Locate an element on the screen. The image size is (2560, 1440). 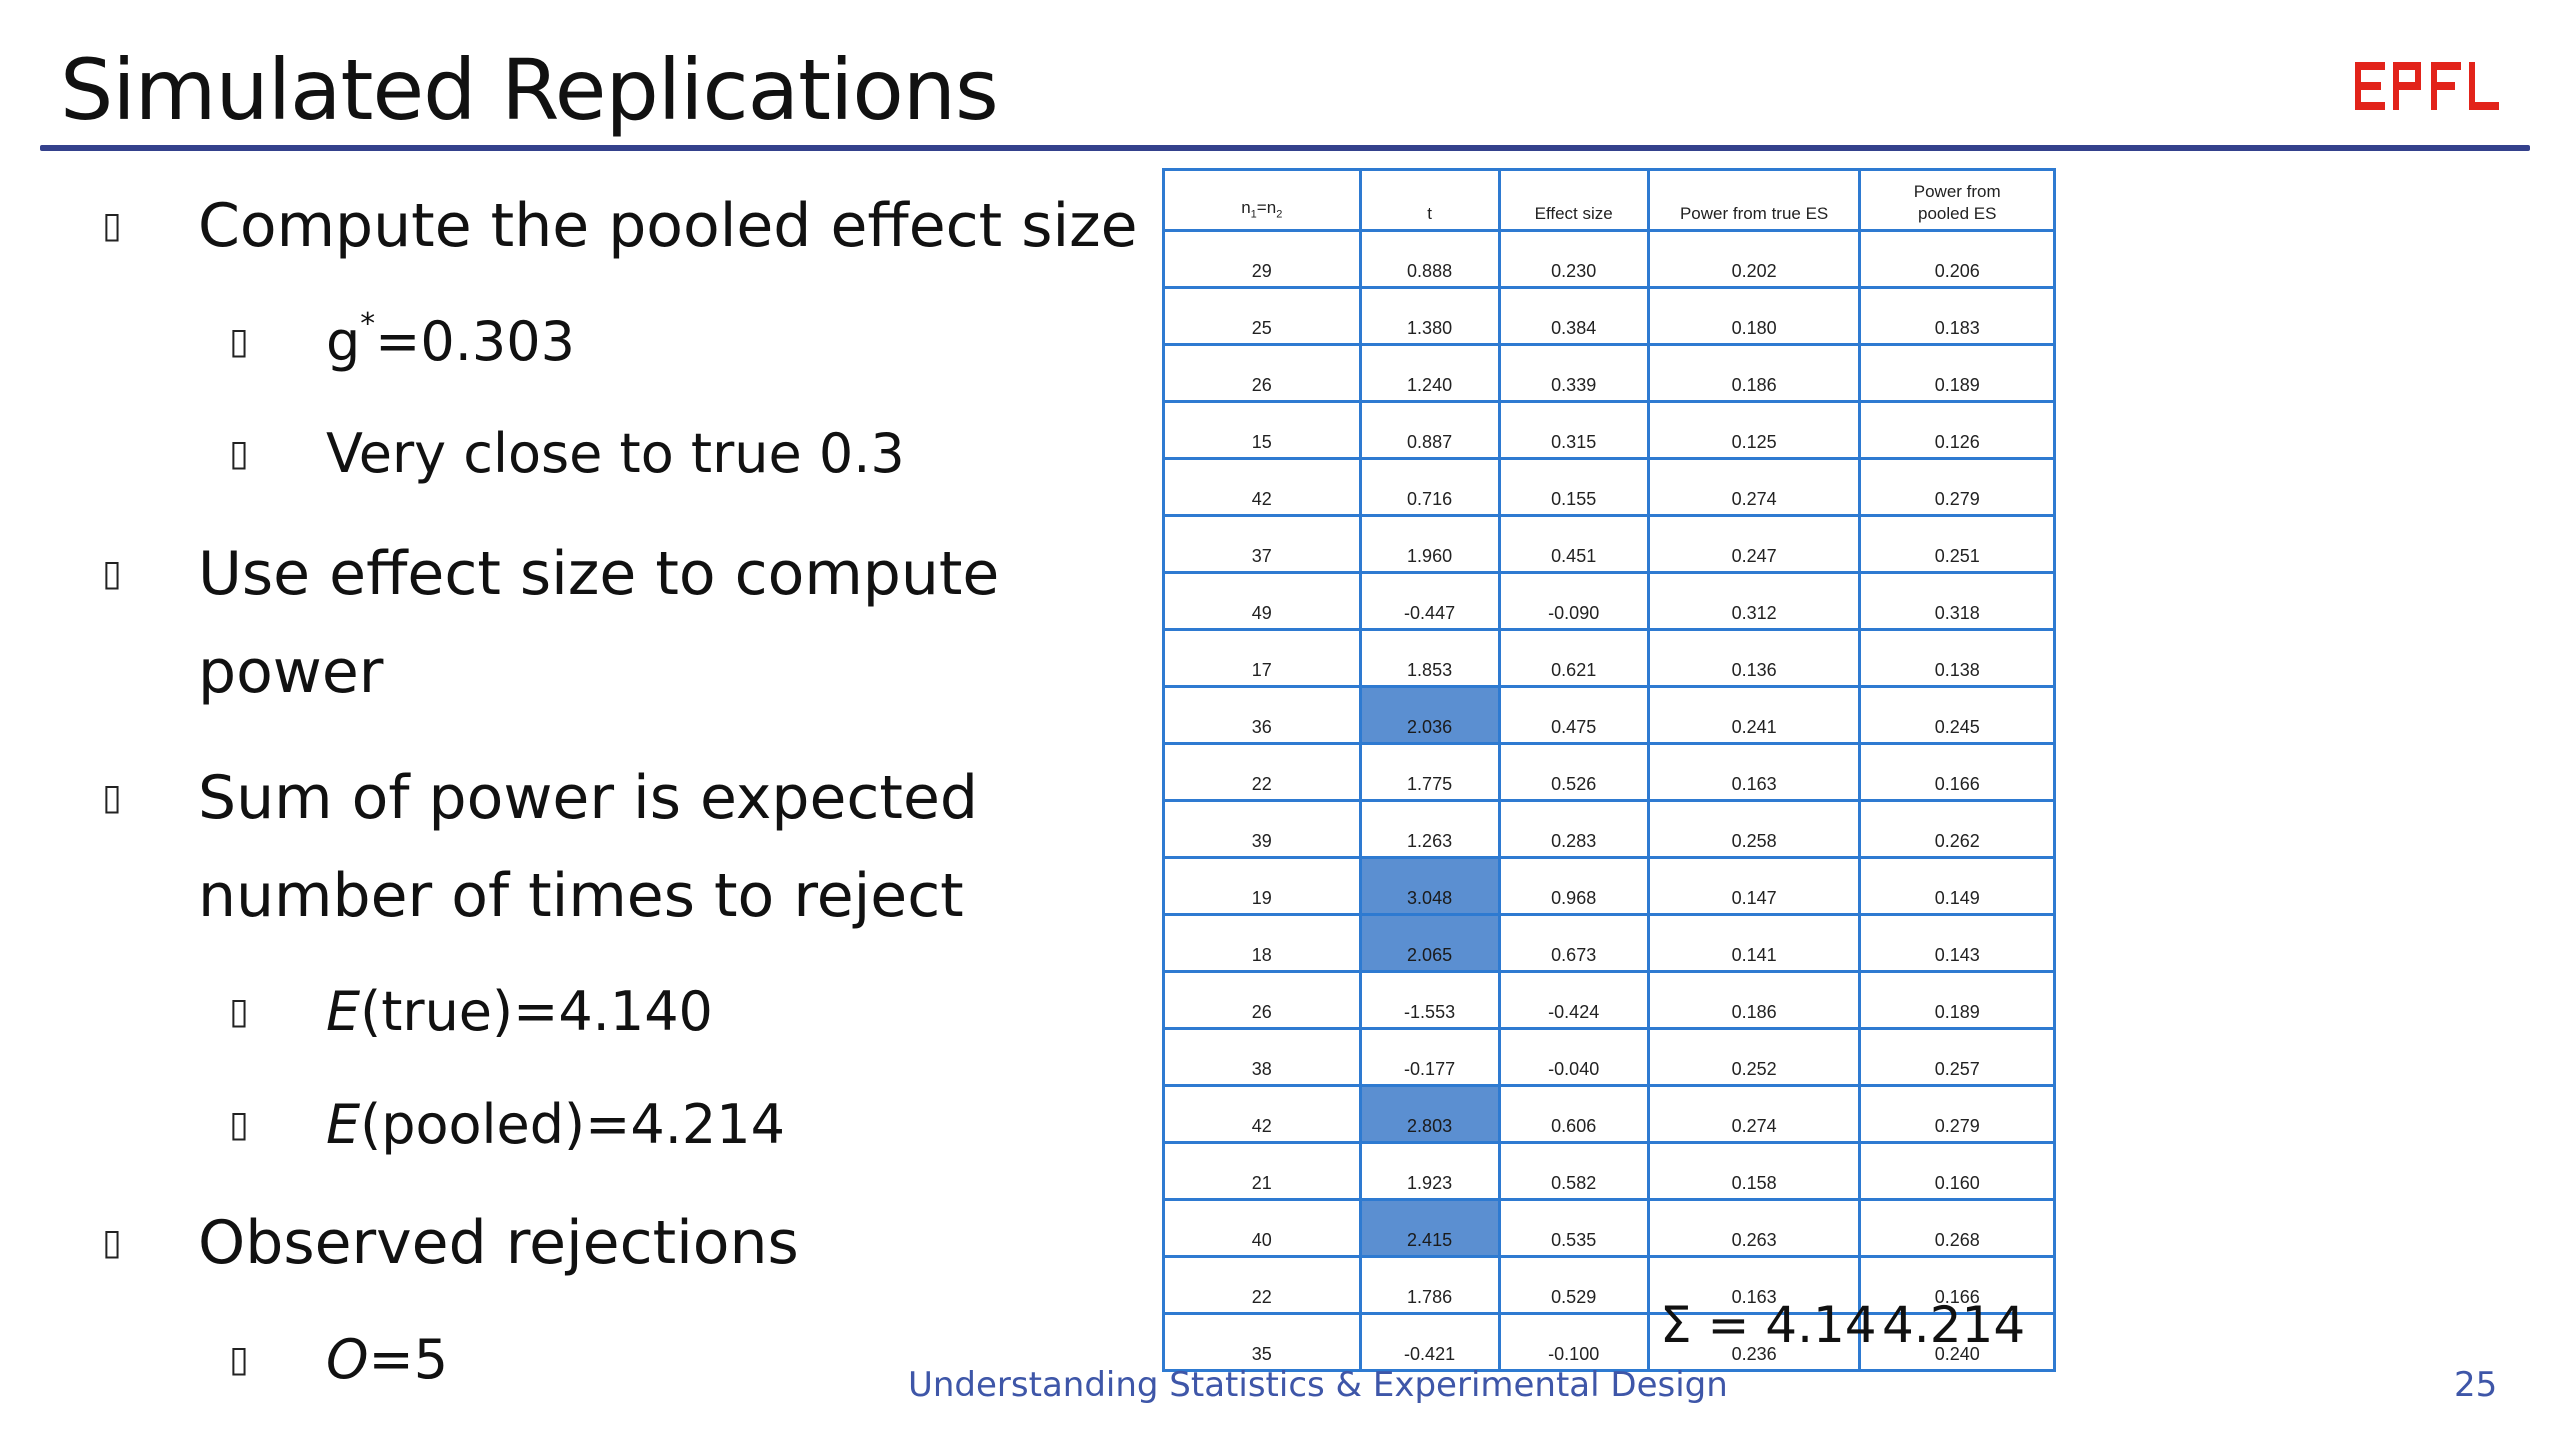
table-row: 18 2.065 0.673 0.141 0.143 is located at coordinates (1609, 943).